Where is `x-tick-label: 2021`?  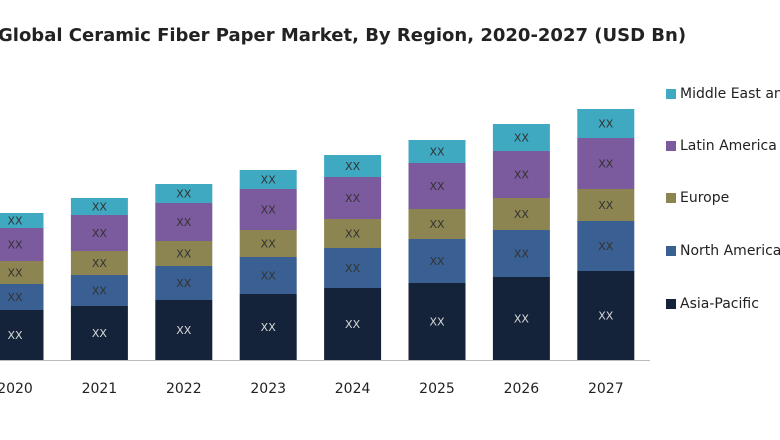 x-tick-label: 2021 is located at coordinates (100, 389).